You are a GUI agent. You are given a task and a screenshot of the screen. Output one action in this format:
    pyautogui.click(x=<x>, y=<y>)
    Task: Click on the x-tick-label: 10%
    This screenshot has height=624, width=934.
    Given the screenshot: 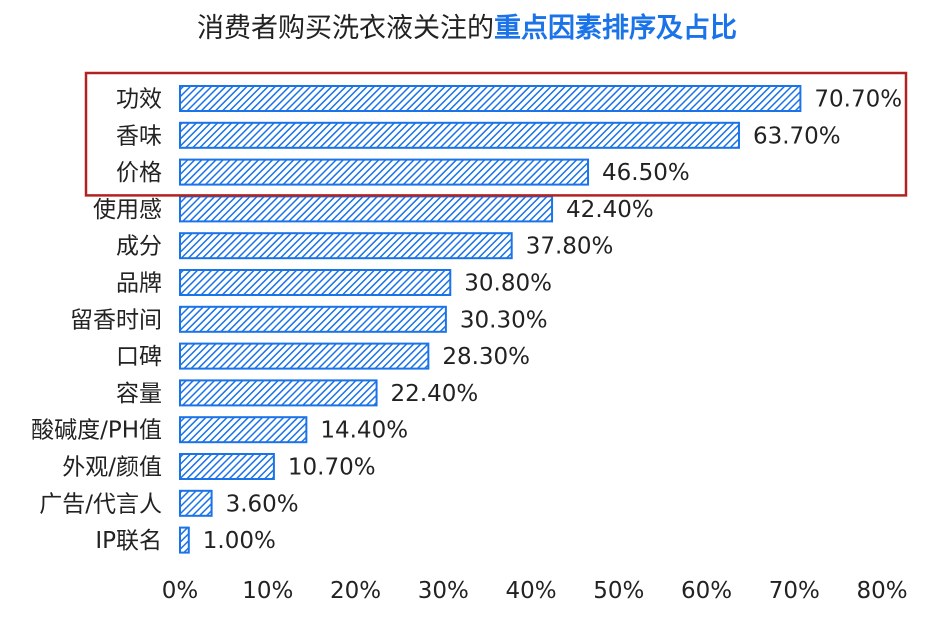 What is the action you would take?
    pyautogui.click(x=267, y=591)
    